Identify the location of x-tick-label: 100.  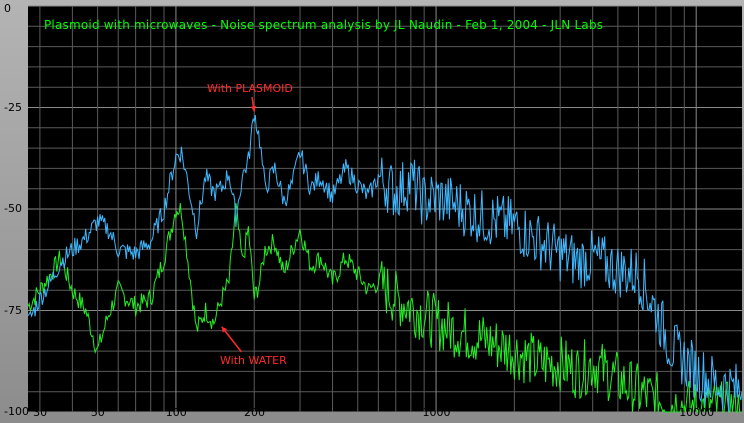
(176, 412).